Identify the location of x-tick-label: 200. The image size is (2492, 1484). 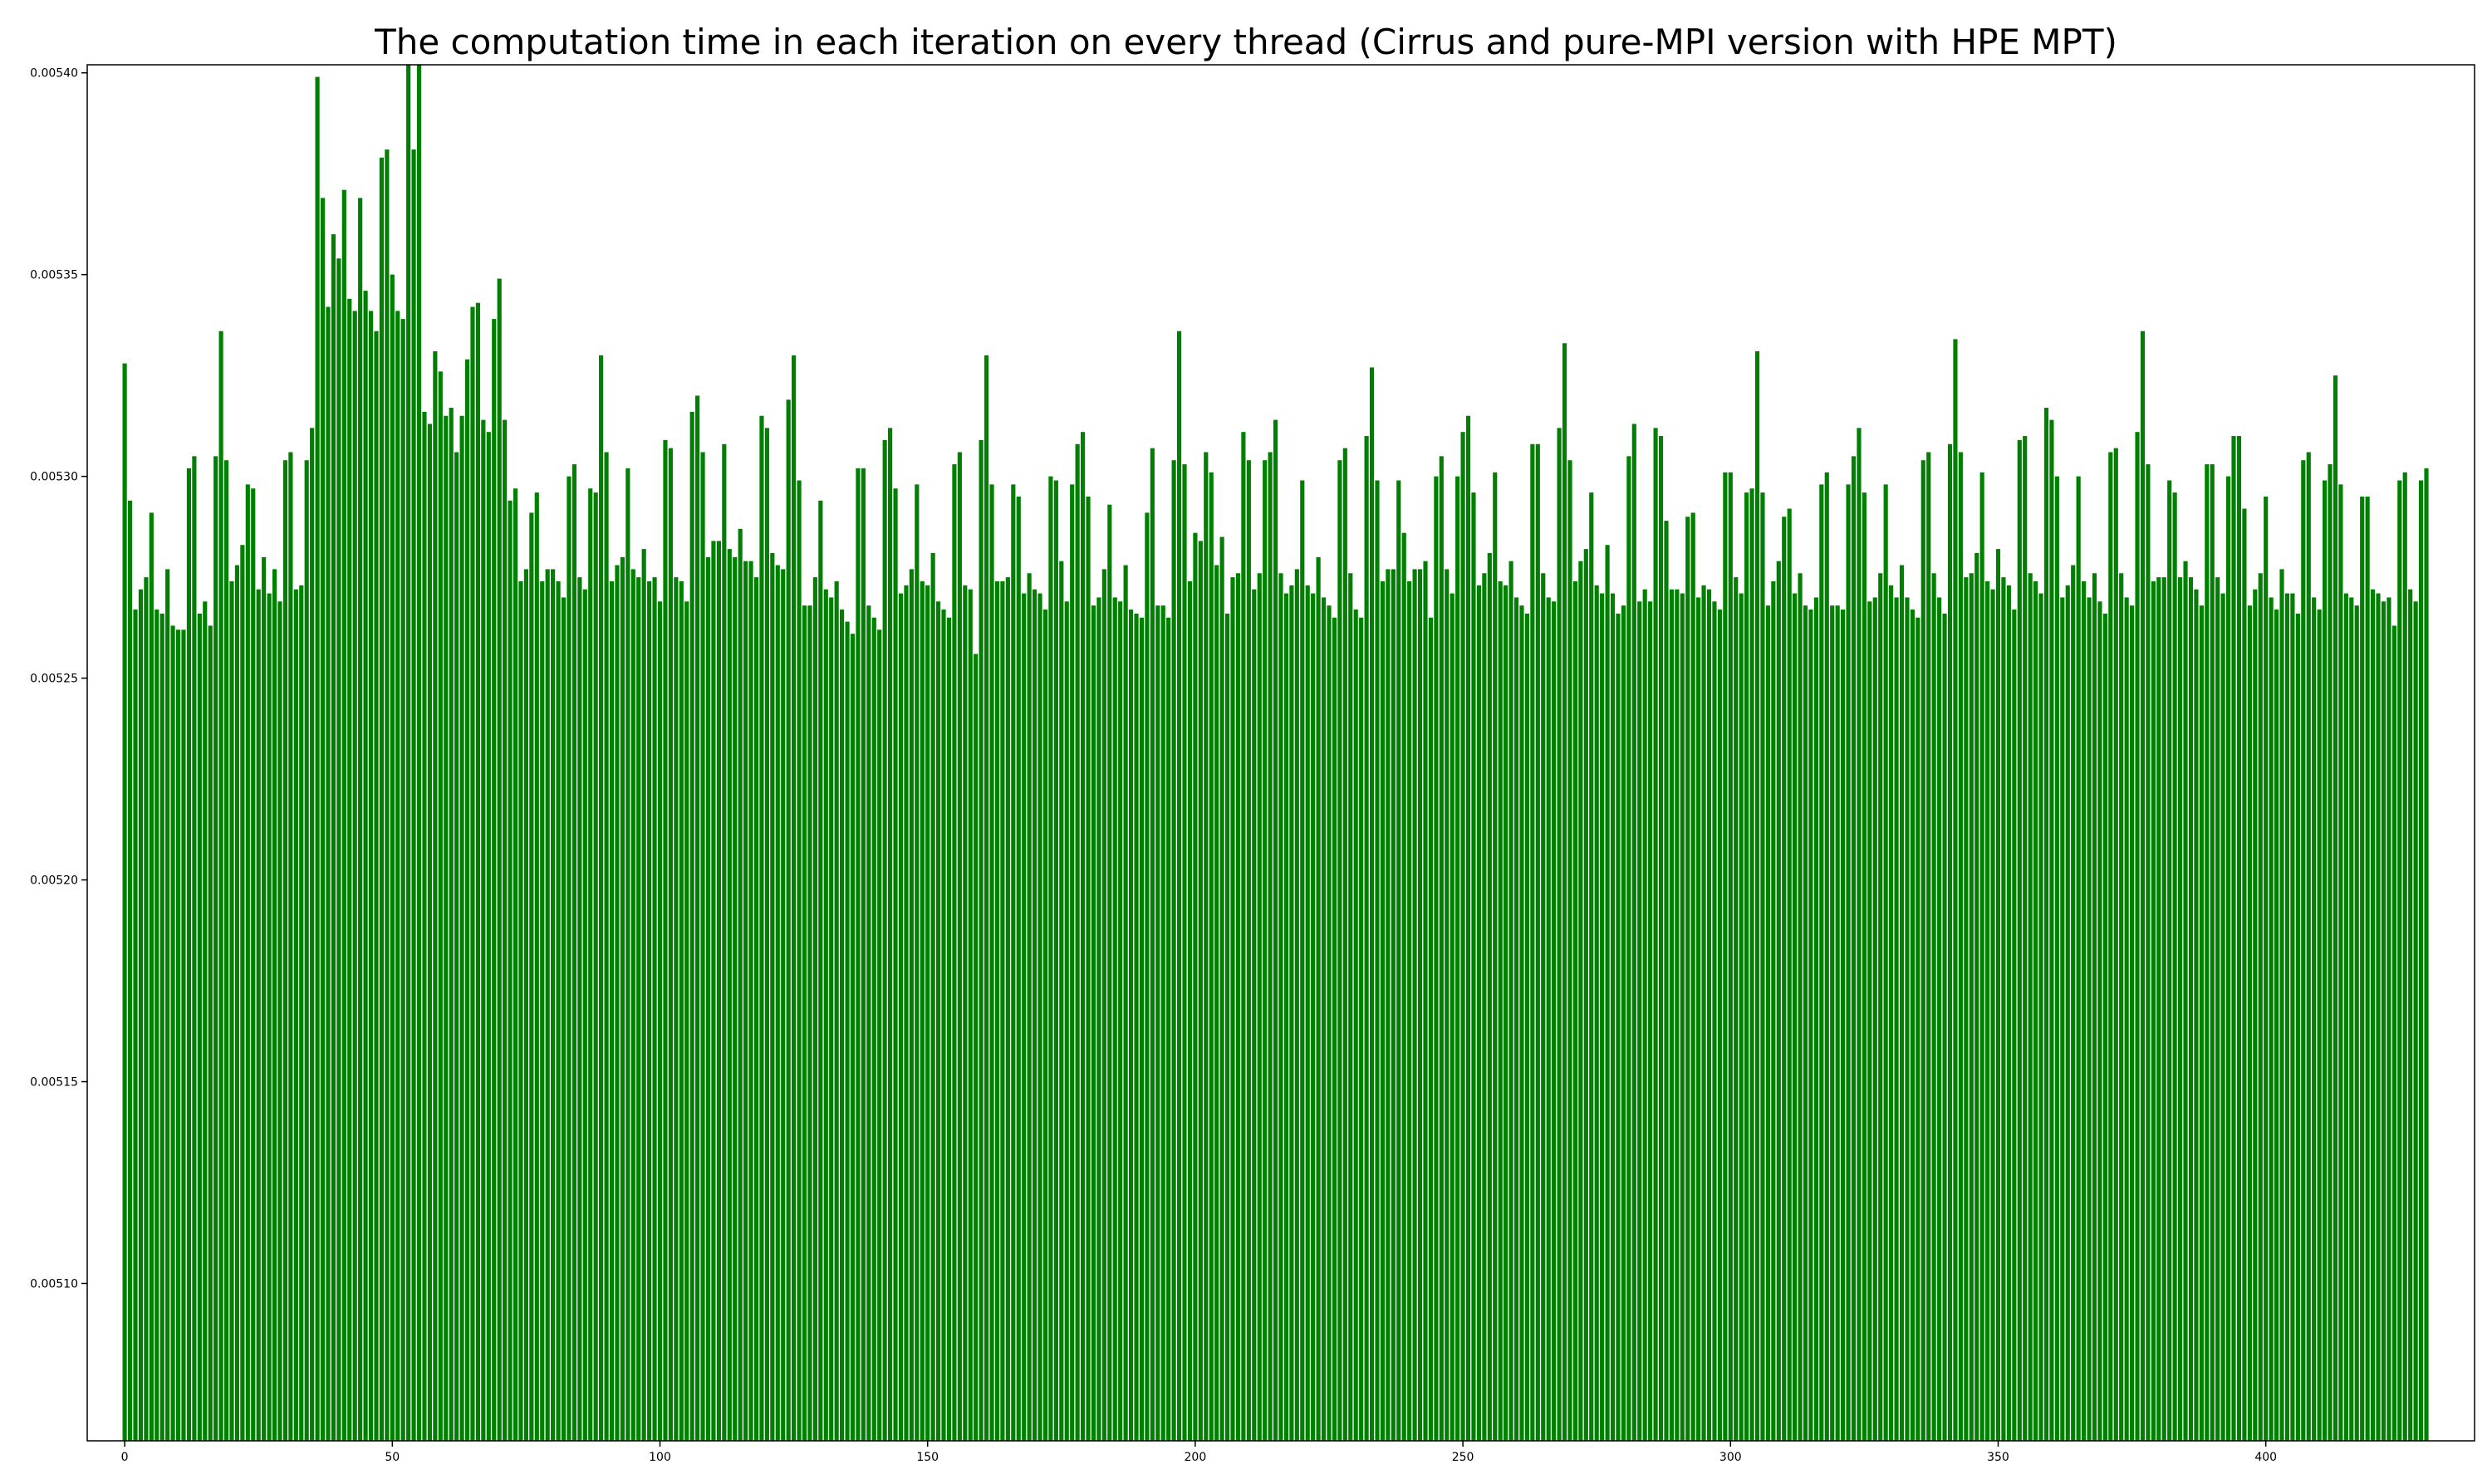
(1196, 1457).